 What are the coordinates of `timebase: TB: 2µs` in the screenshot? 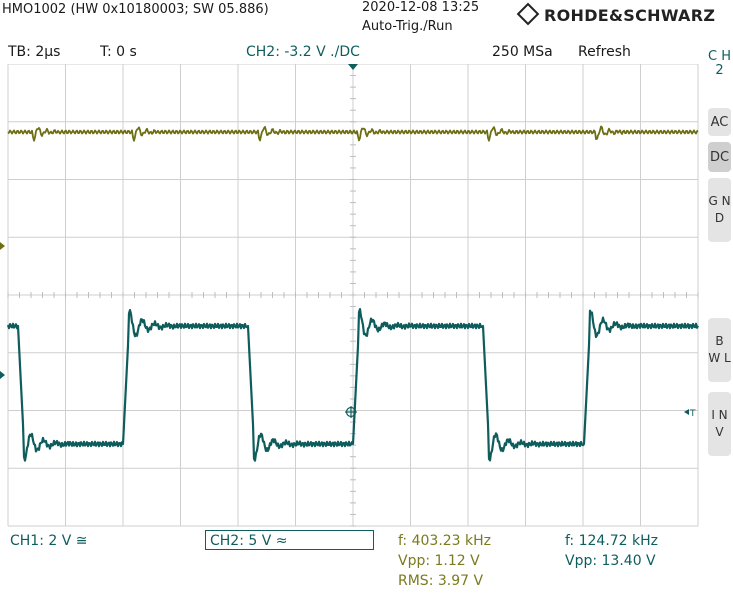 It's located at (34, 52).